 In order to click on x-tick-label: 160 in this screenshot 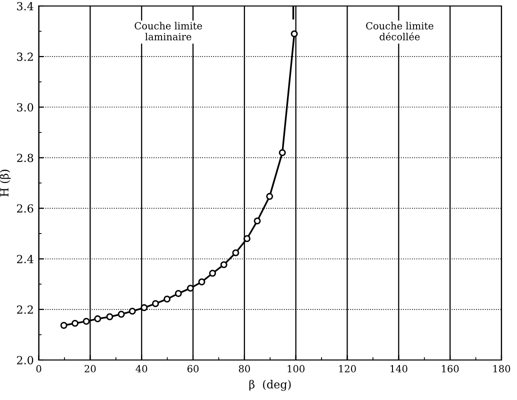, I will do `click(450, 368)`.